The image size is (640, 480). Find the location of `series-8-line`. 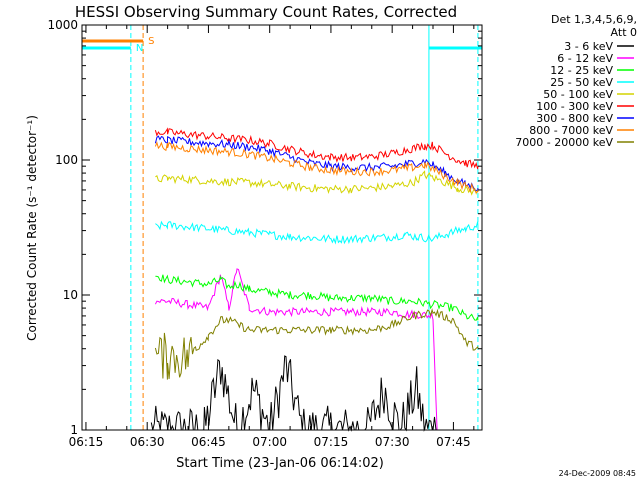

series-8-line is located at coordinates (316, 167).